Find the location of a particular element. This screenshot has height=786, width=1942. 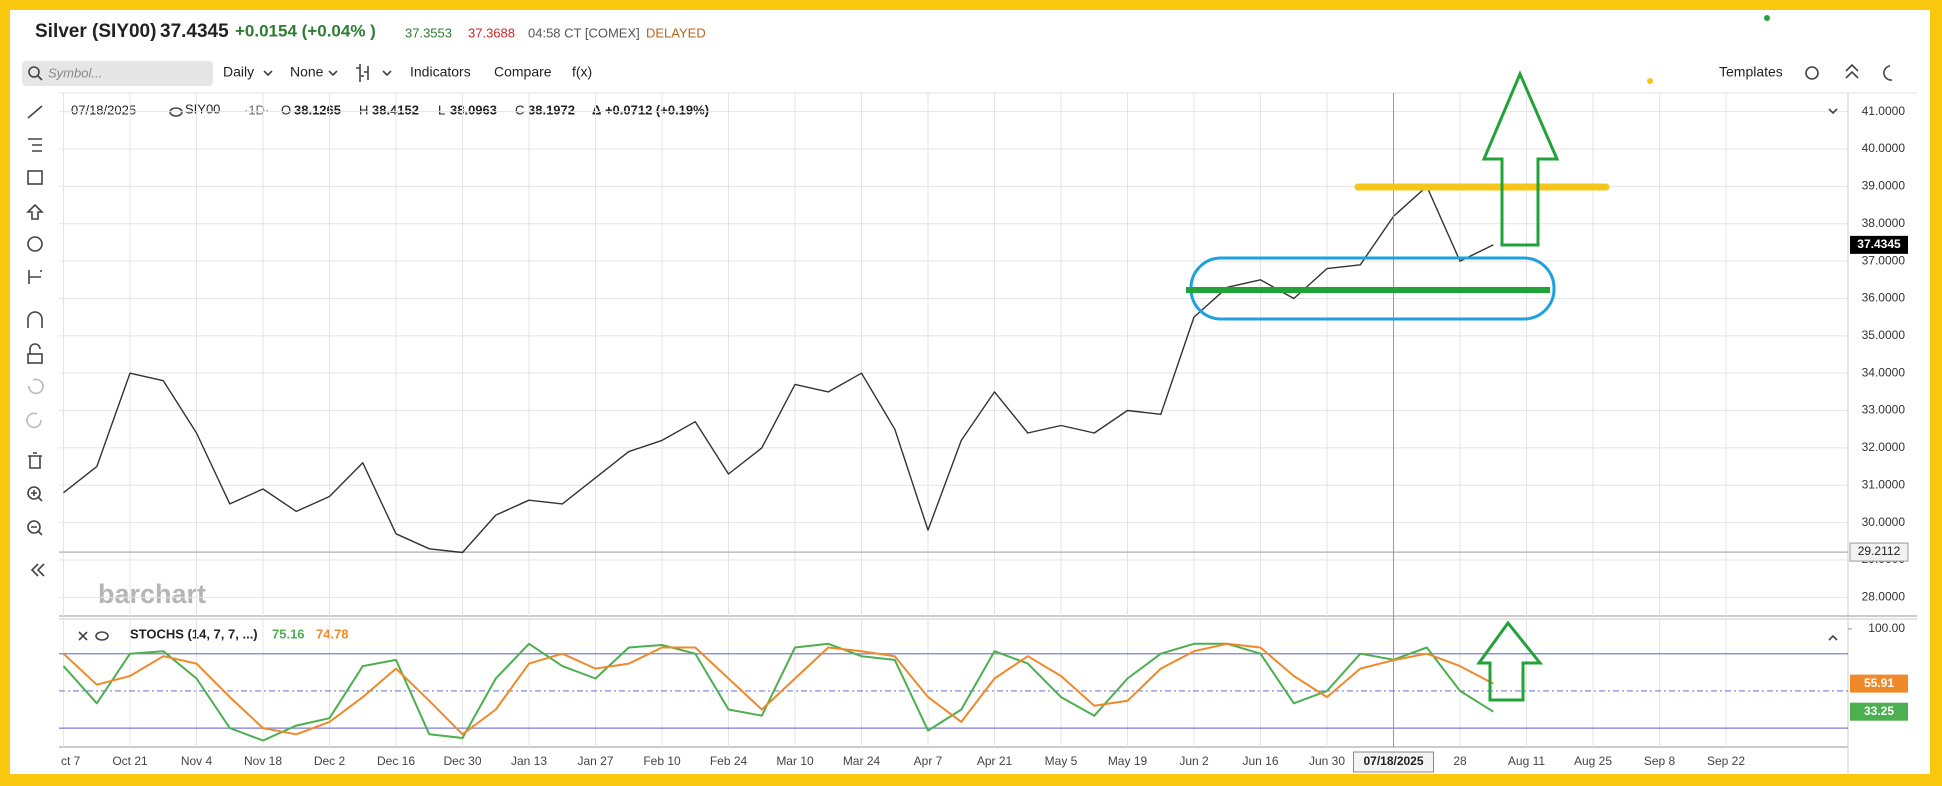

x-tick-label: May 19 is located at coordinates (1128, 761).